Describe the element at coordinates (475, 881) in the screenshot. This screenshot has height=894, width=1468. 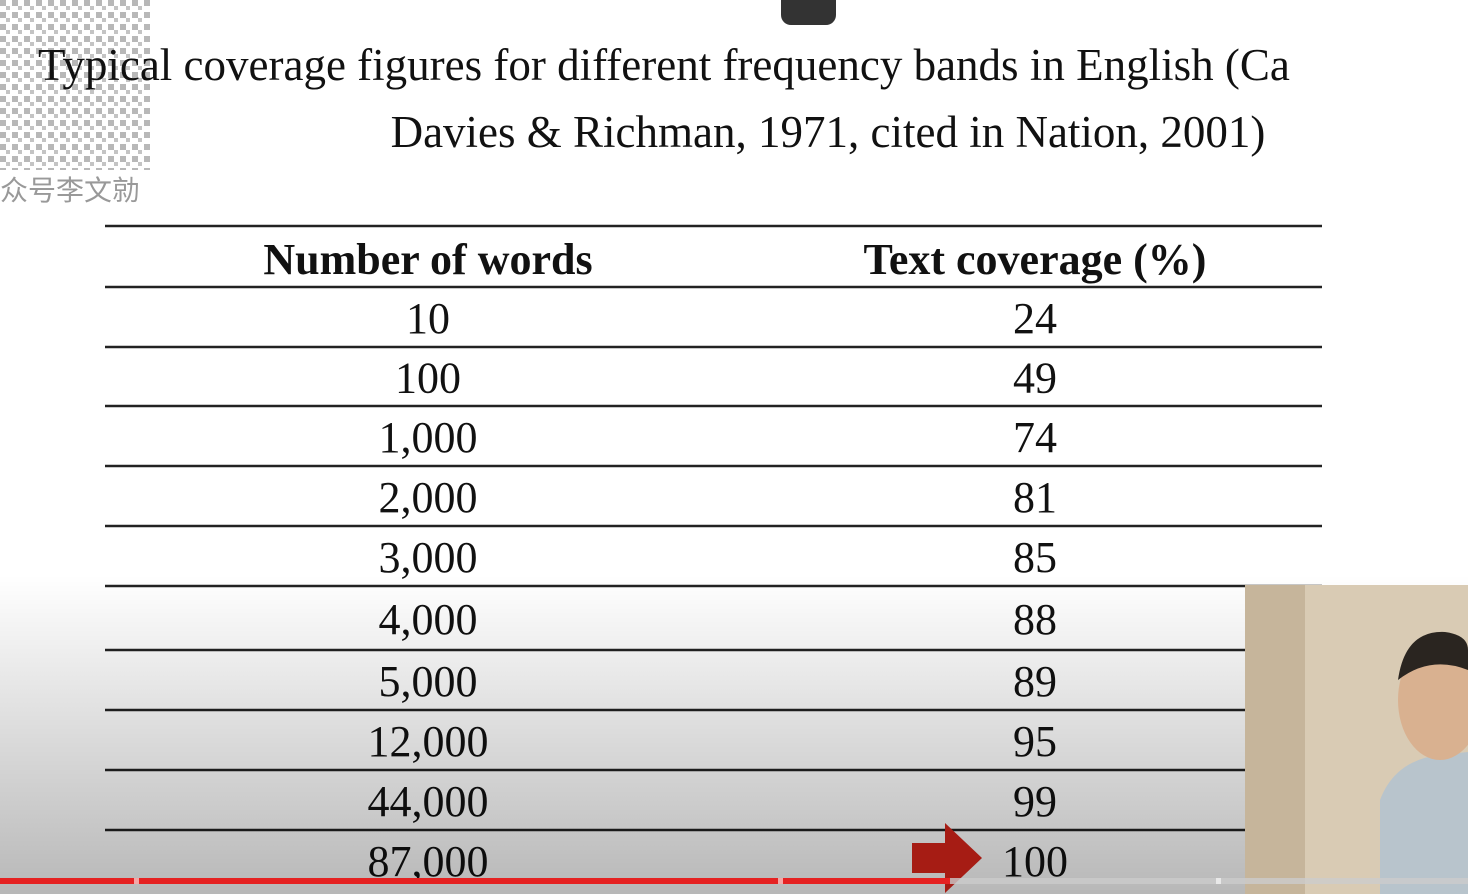
I see `progress-played` at that location.